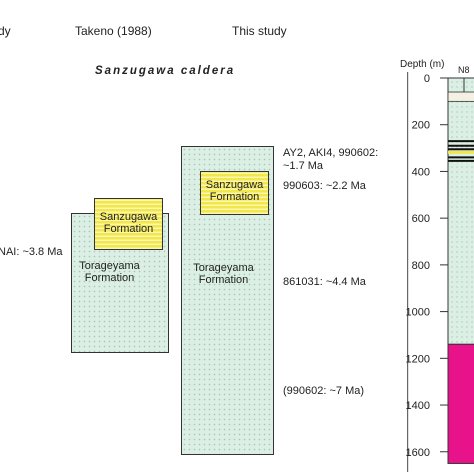  I want to click on depth-tick-label: 1600, so click(418, 453).